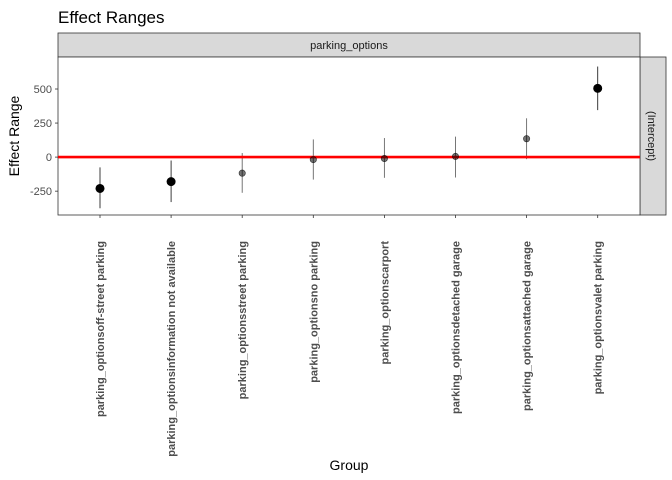  Describe the element at coordinates (314, 312) in the screenshot. I see `x-tick-label: parking_optionsno parking` at that location.